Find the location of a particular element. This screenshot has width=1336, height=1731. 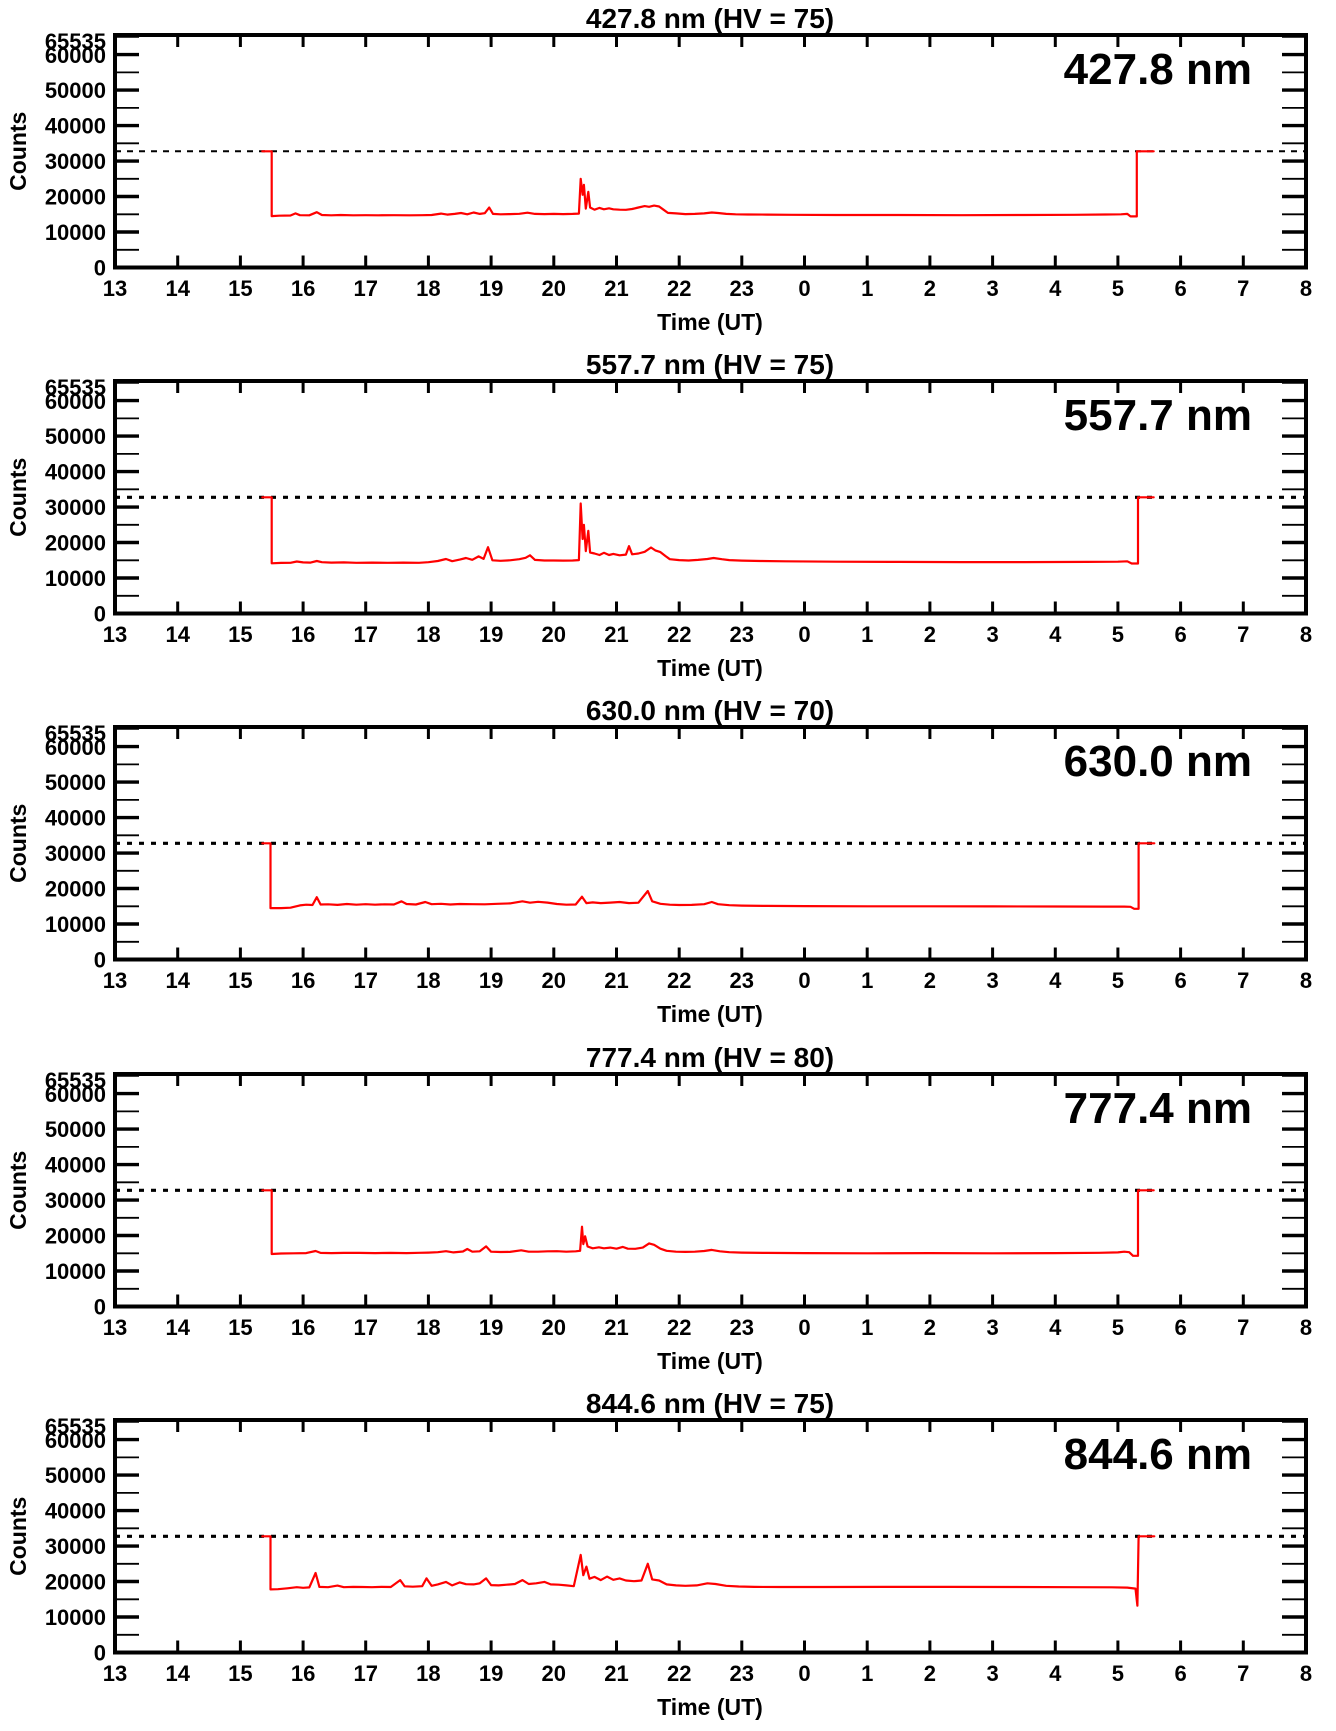

panel-title: 630.0 nm (HV = 70) is located at coordinates (710, 710).